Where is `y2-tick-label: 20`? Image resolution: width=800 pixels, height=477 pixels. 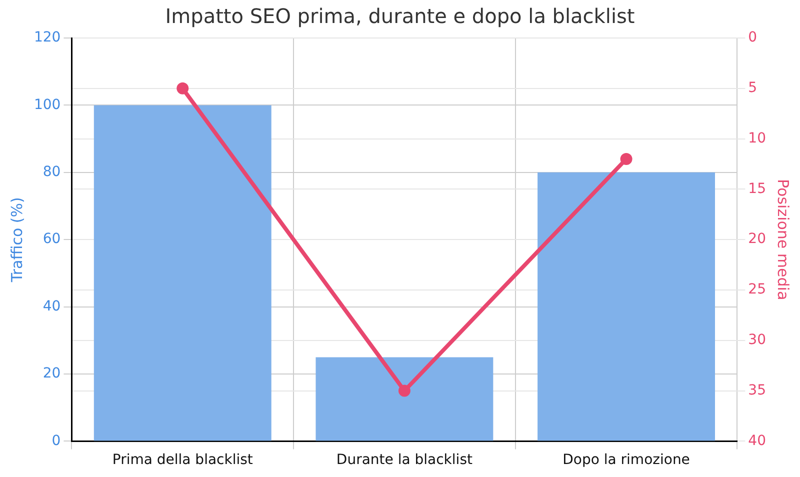
y2-tick-label: 20 is located at coordinates (757, 239).